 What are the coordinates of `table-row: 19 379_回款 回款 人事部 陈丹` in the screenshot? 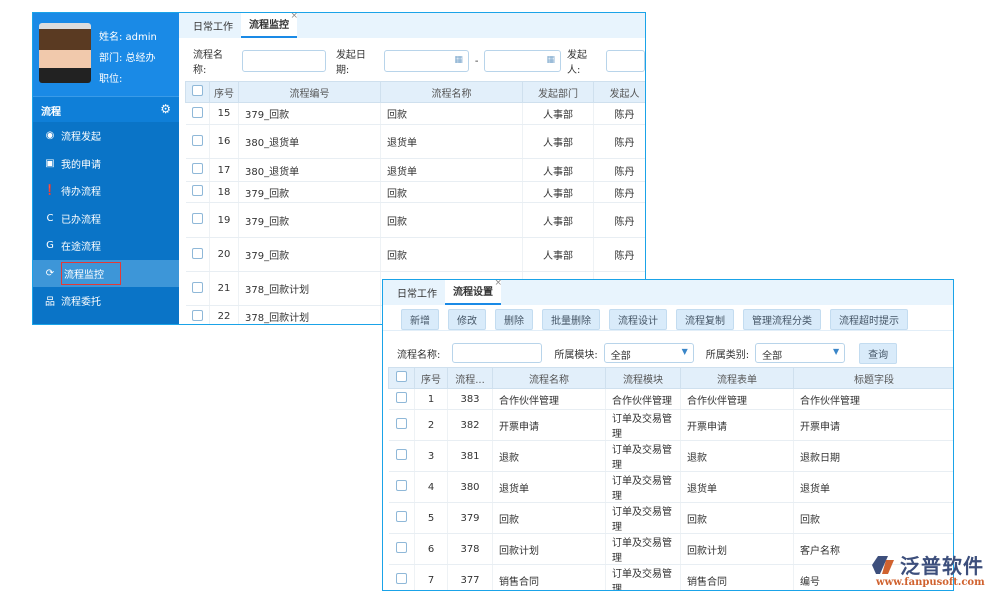 It's located at (415, 220).